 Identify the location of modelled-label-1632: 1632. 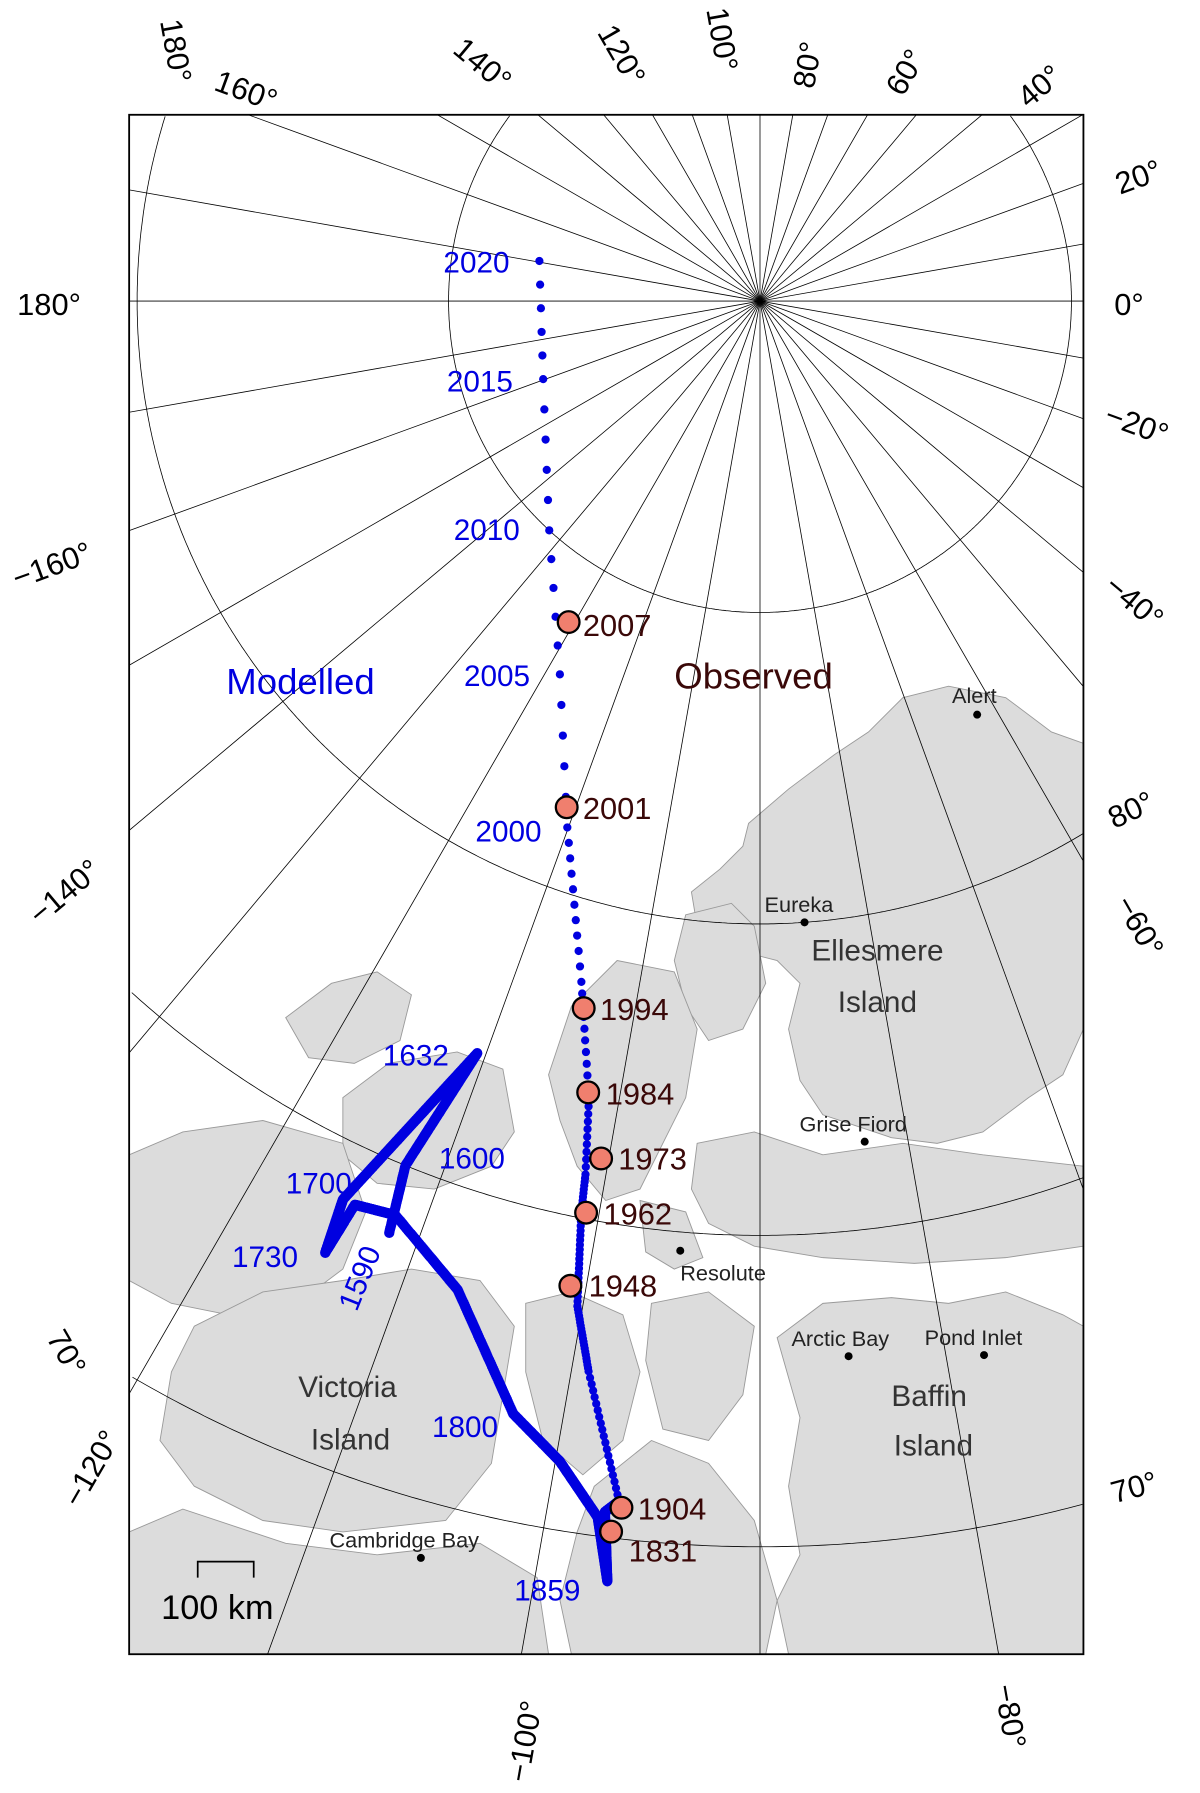
(416, 1056).